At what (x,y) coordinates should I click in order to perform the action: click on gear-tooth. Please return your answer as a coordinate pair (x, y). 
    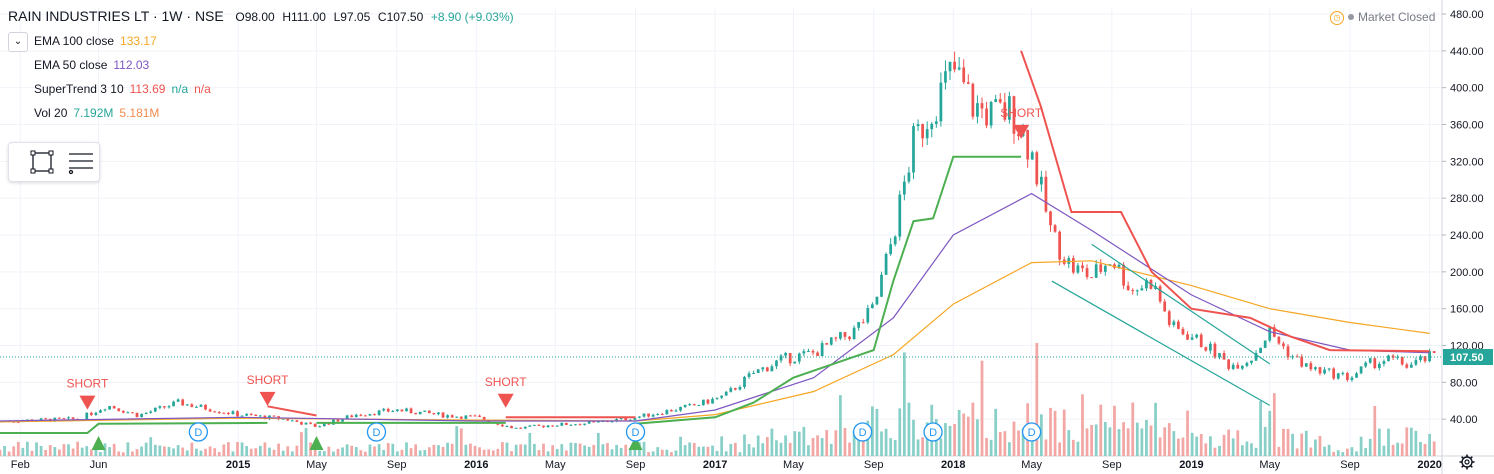
    Looking at the image, I should click on (1463, 458).